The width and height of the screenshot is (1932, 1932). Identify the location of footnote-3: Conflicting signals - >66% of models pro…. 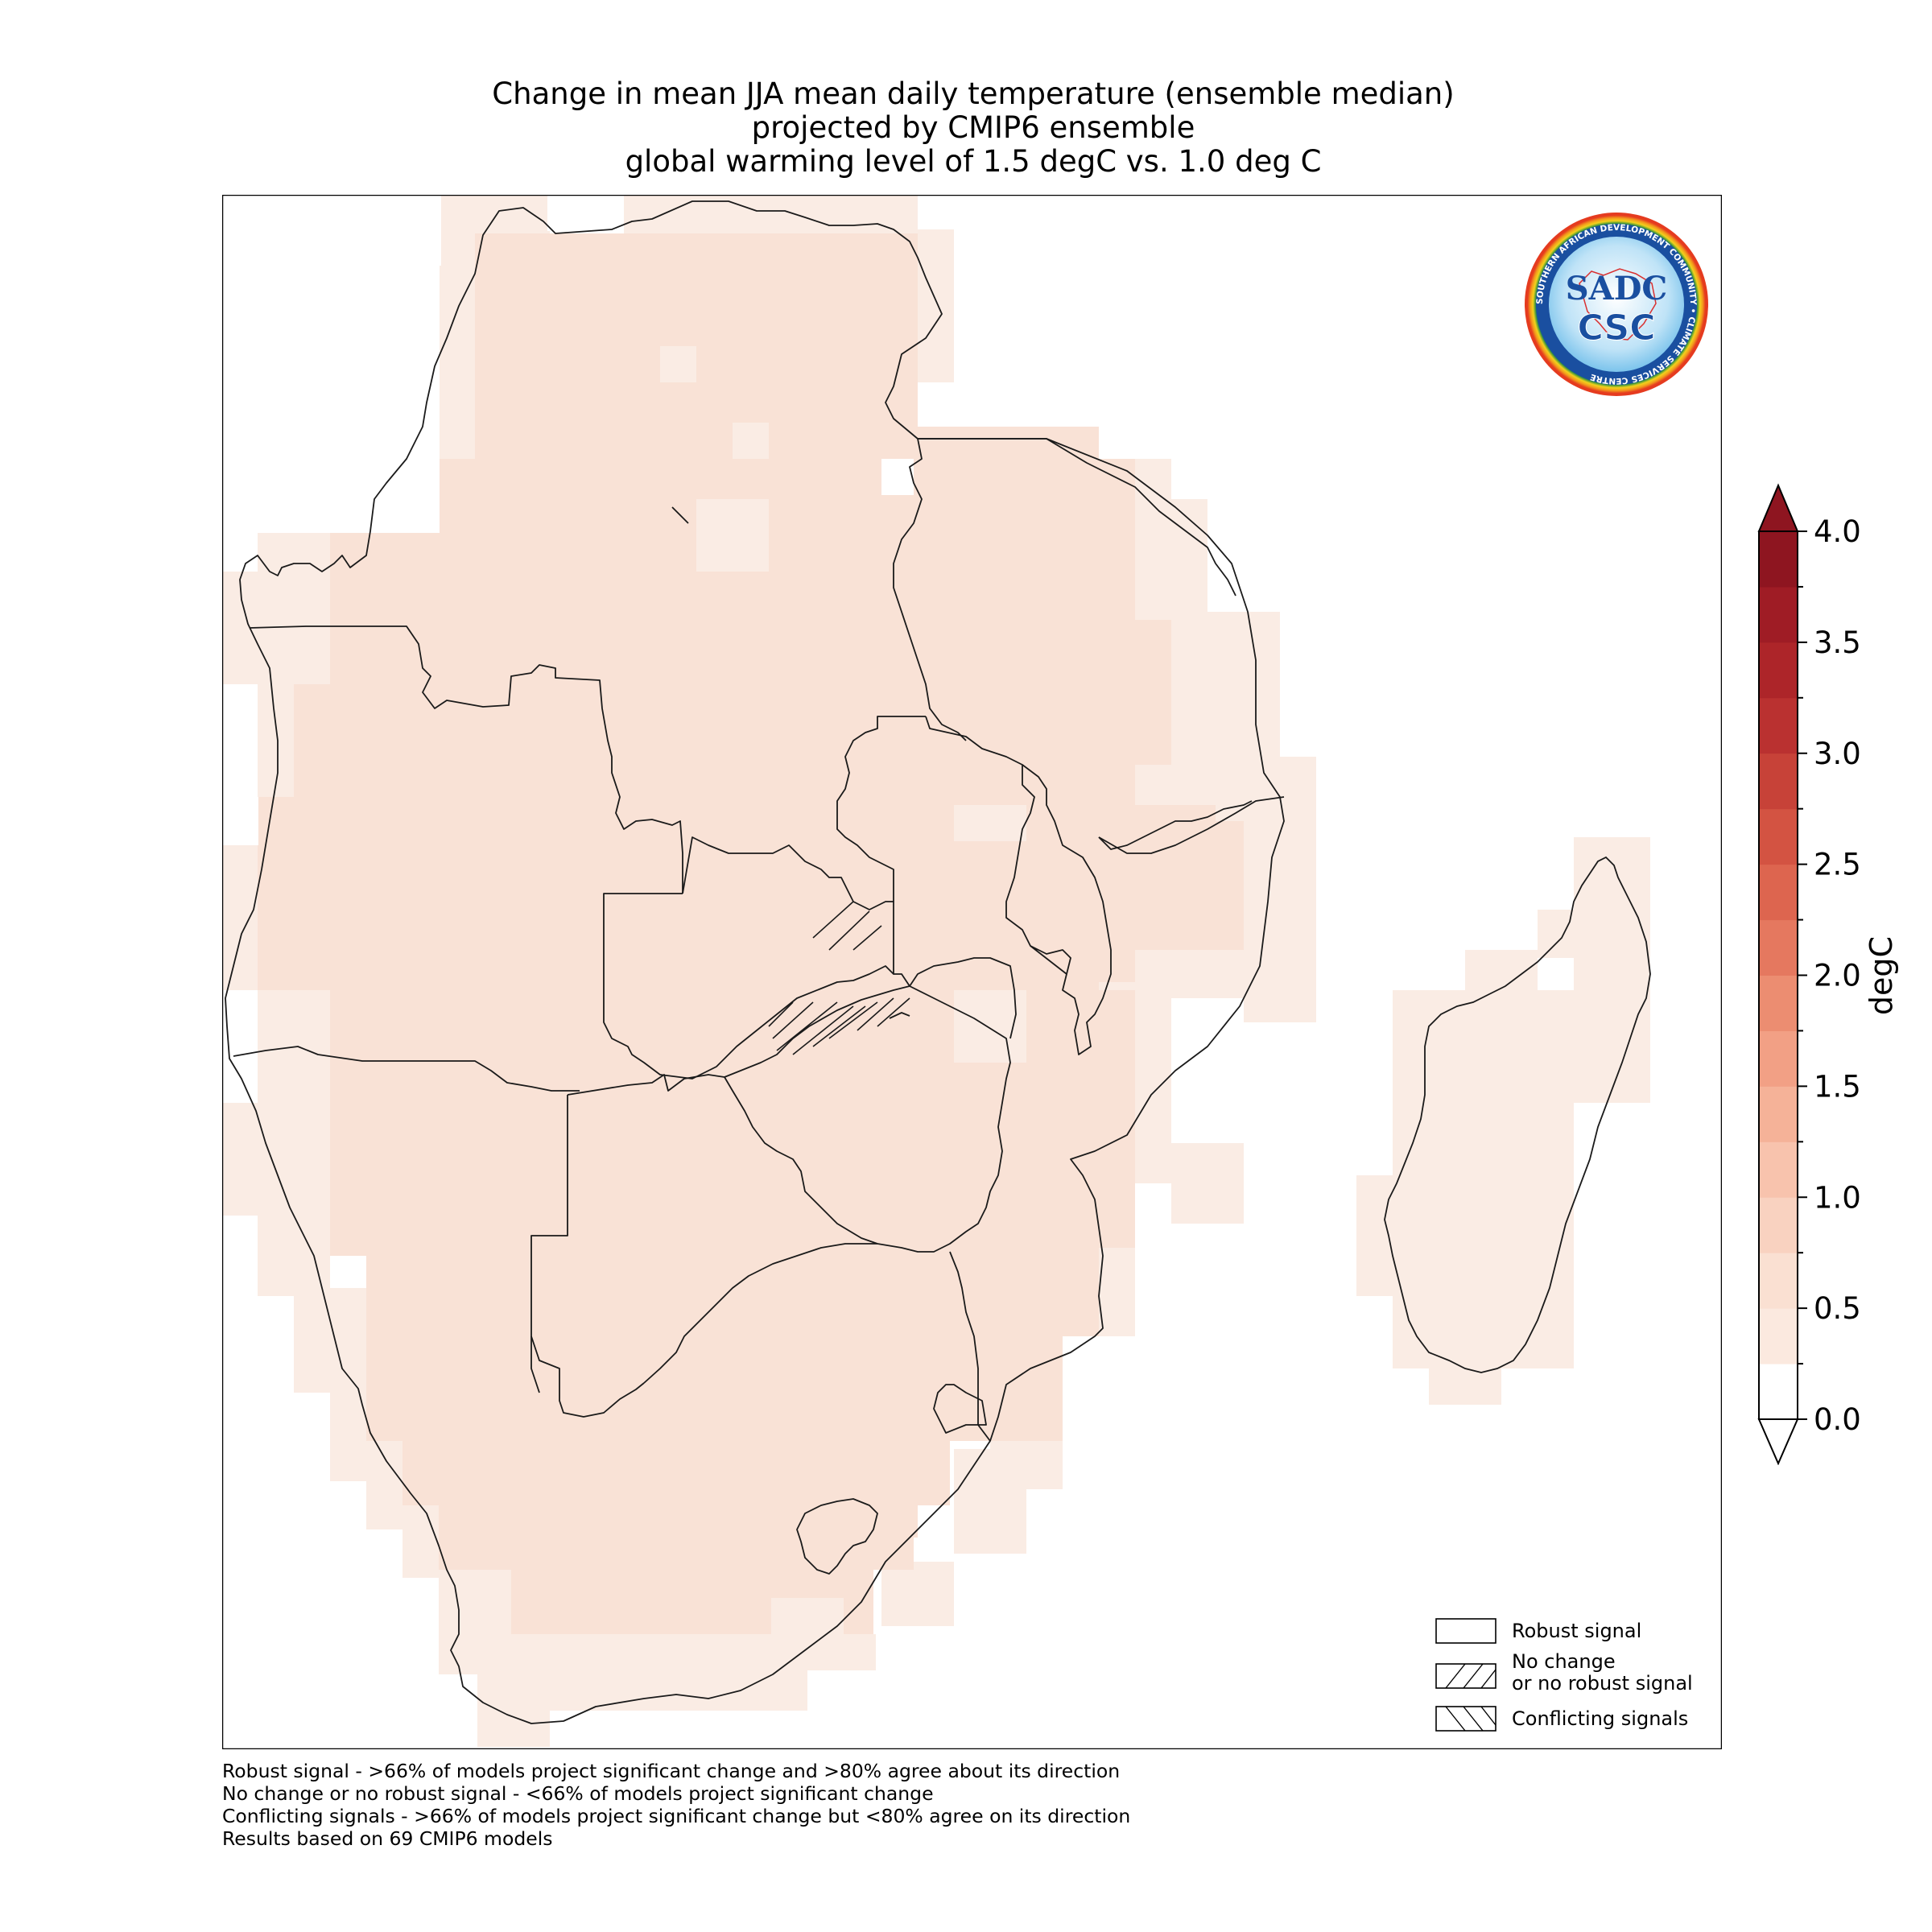
(676, 1816).